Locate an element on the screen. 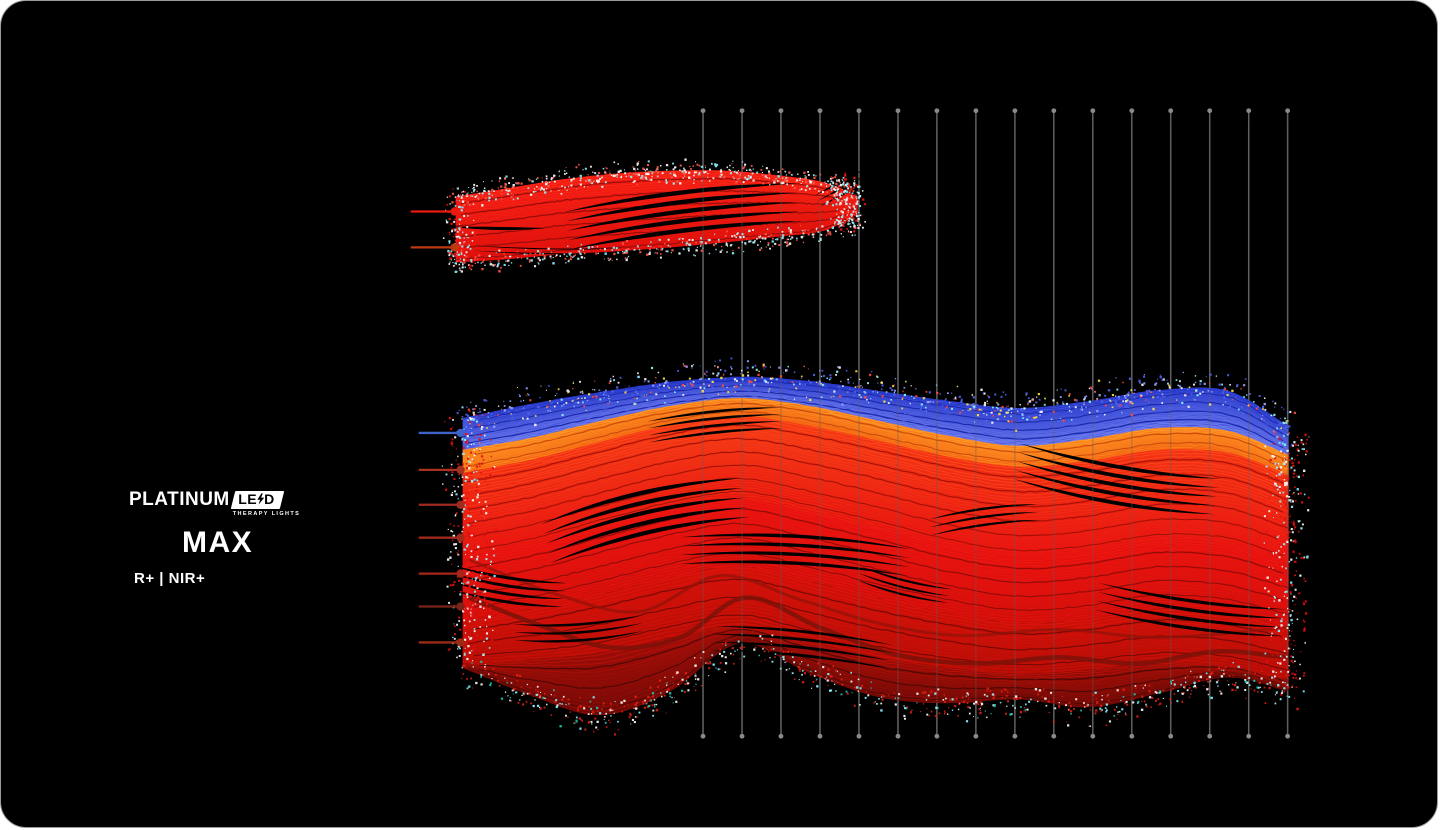  led-logo-d: D is located at coordinates (269, 499).